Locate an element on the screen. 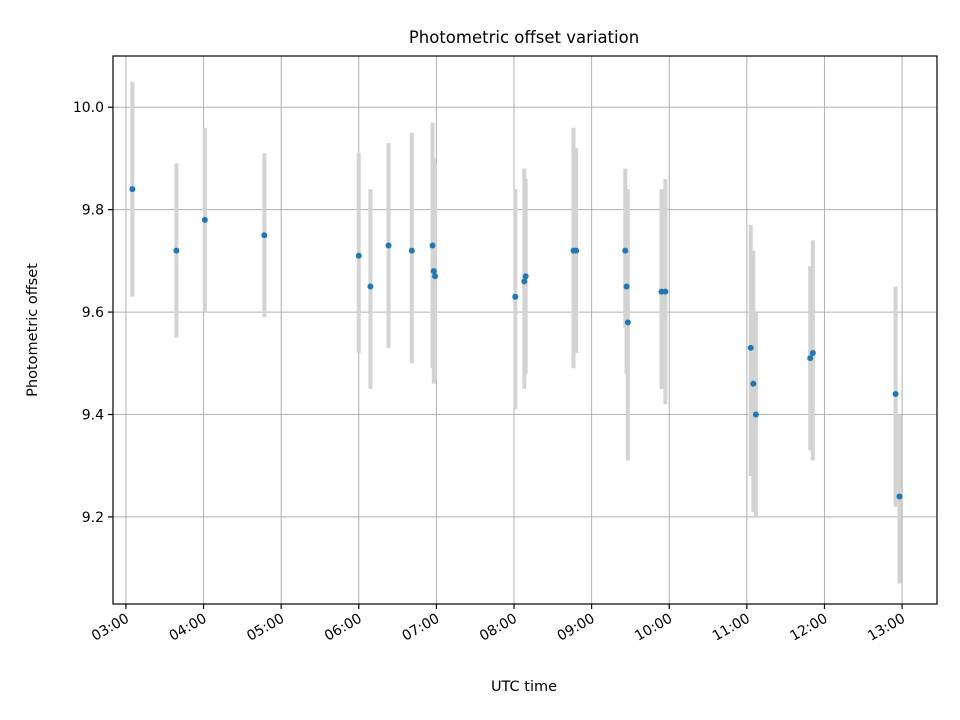  y-axis-label: Photometric offset is located at coordinates (33, 330).